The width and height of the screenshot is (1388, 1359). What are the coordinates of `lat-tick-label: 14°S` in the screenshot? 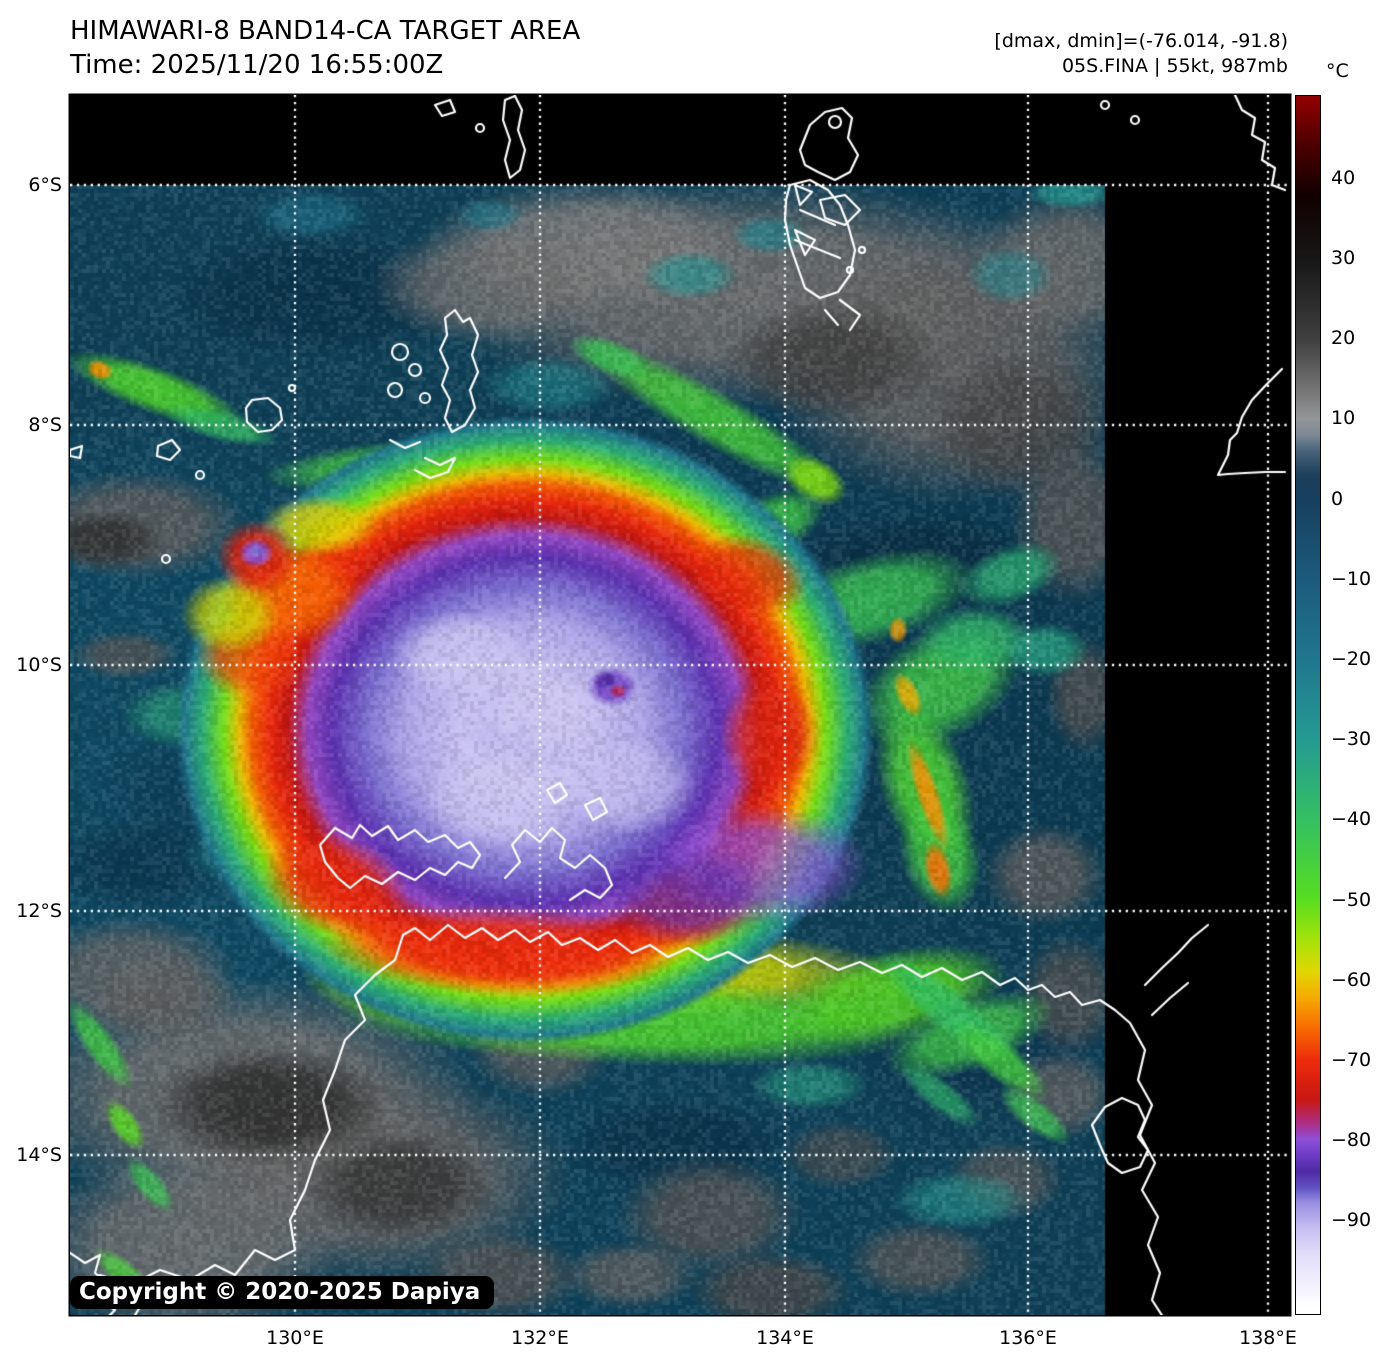 It's located at (39, 1155).